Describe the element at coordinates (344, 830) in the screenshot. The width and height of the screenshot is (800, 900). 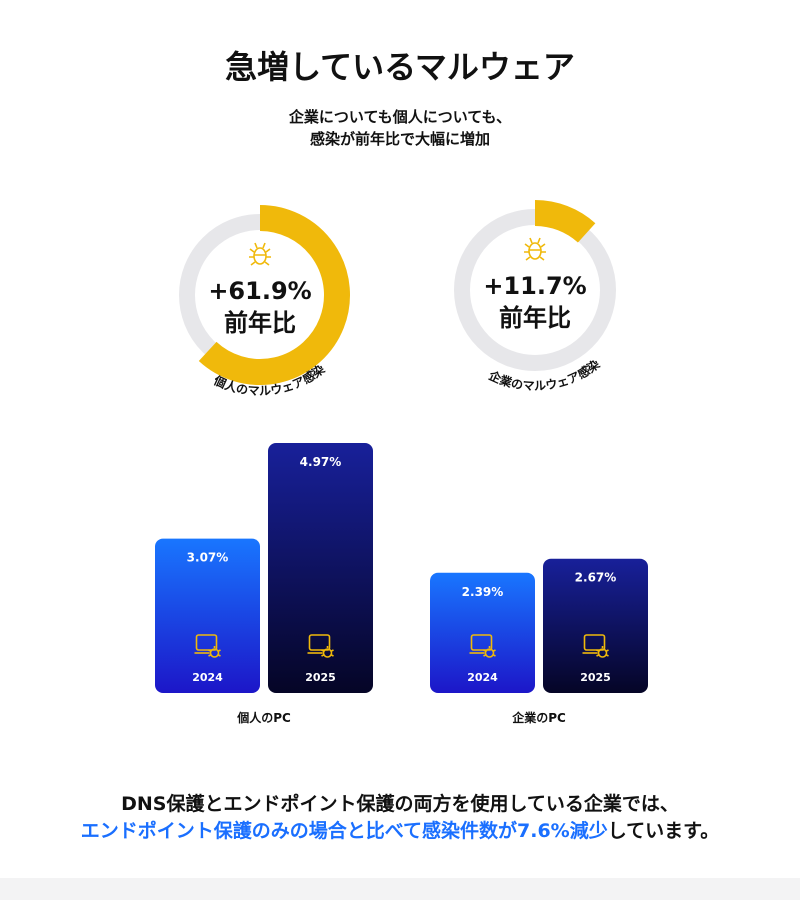
I see `footer-highlight: エンドポイント保護のみの場合と比べて感染件数が7.6%減少` at that location.